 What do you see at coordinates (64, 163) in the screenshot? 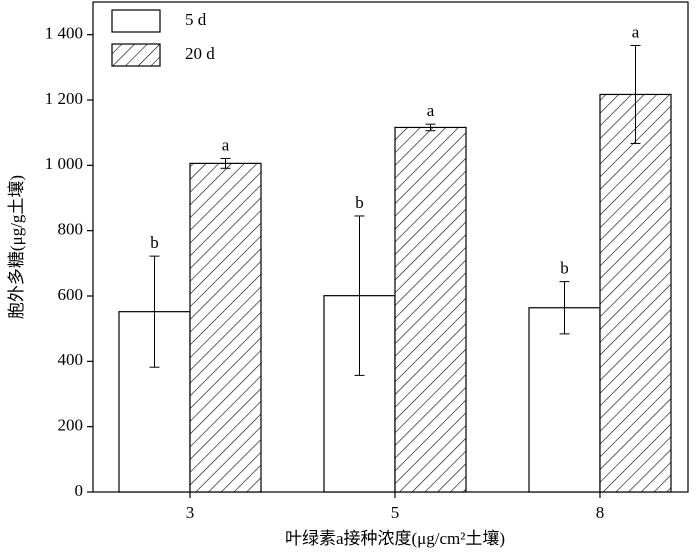
I see `y-tick-label: 1 000` at bounding box center [64, 163].